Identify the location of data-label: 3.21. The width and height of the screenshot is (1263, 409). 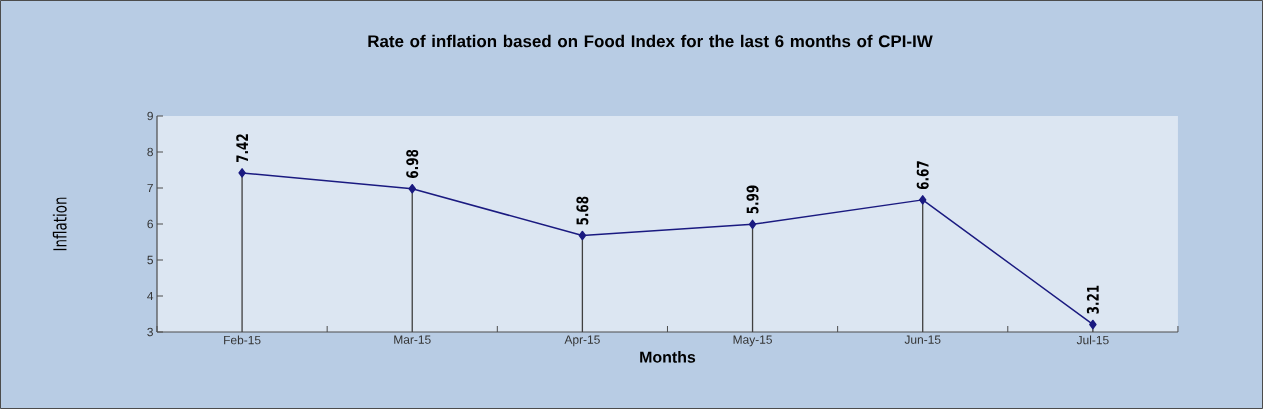
(1092, 299).